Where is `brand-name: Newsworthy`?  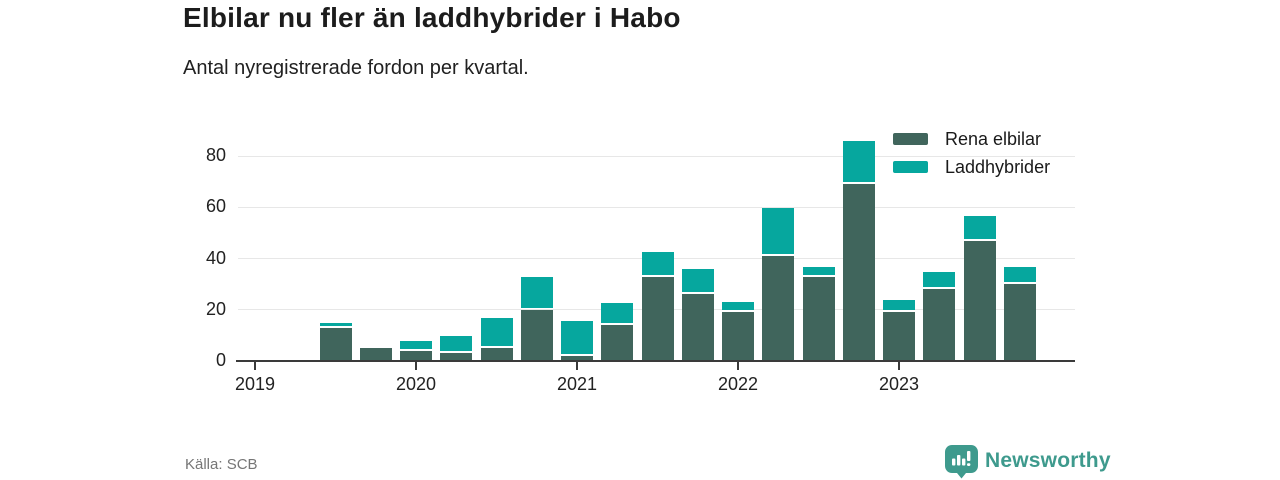
brand-name: Newsworthy is located at coordinates (1048, 460).